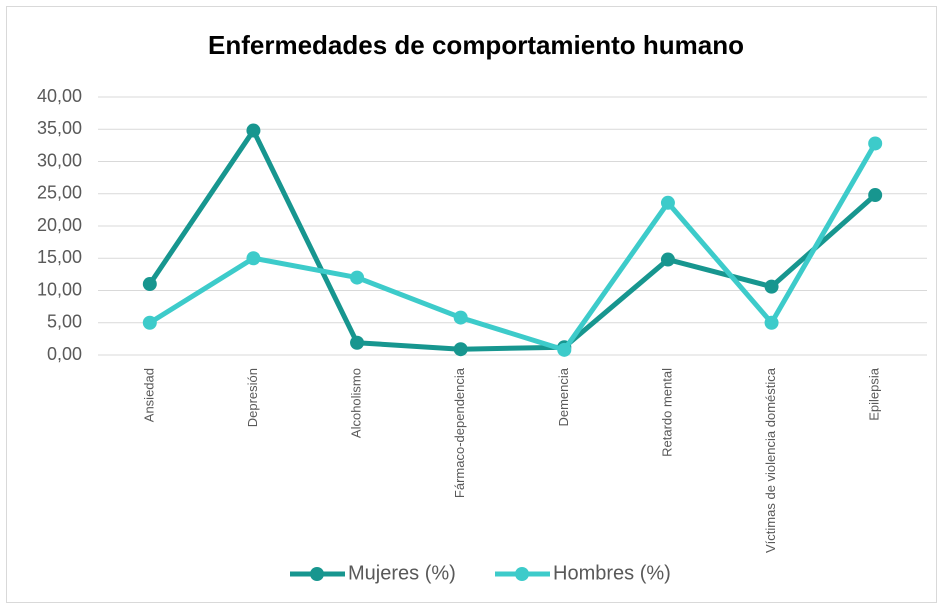  Describe the element at coordinates (563, 396) in the screenshot. I see `x-tick-label: Demencia` at that location.